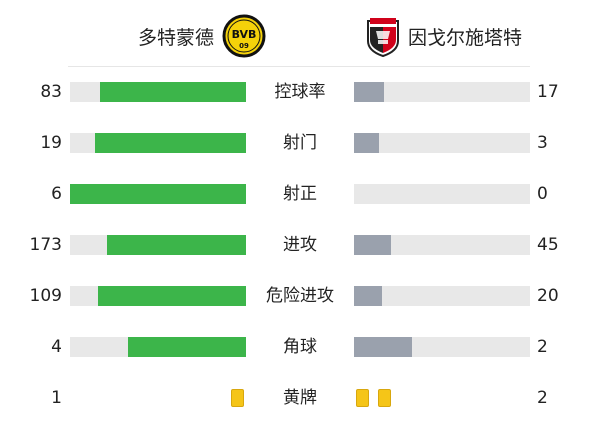 The image size is (600, 422). What do you see at coordinates (56, 194) in the screenshot?
I see `home-stat-value: 6` at bounding box center [56, 194].